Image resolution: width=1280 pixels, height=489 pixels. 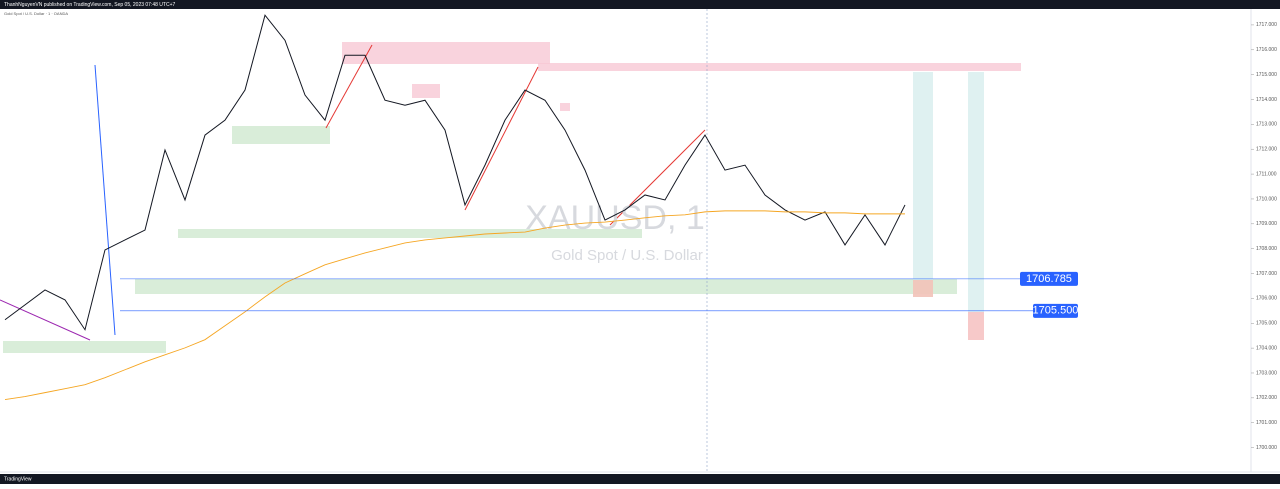 What do you see at coordinates (1266, 324) in the screenshot?
I see `y-tick-label: 1705.000` at bounding box center [1266, 324].